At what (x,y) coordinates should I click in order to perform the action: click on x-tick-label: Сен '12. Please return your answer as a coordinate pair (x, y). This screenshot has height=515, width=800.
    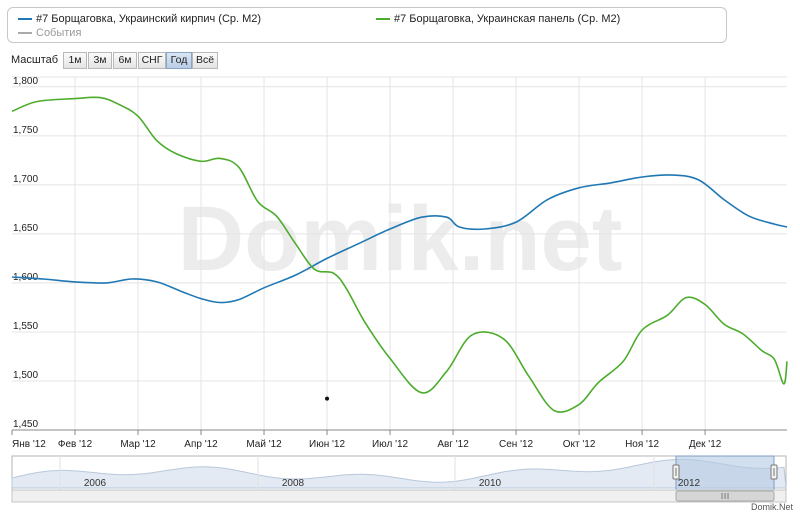
    Looking at the image, I should click on (516, 444).